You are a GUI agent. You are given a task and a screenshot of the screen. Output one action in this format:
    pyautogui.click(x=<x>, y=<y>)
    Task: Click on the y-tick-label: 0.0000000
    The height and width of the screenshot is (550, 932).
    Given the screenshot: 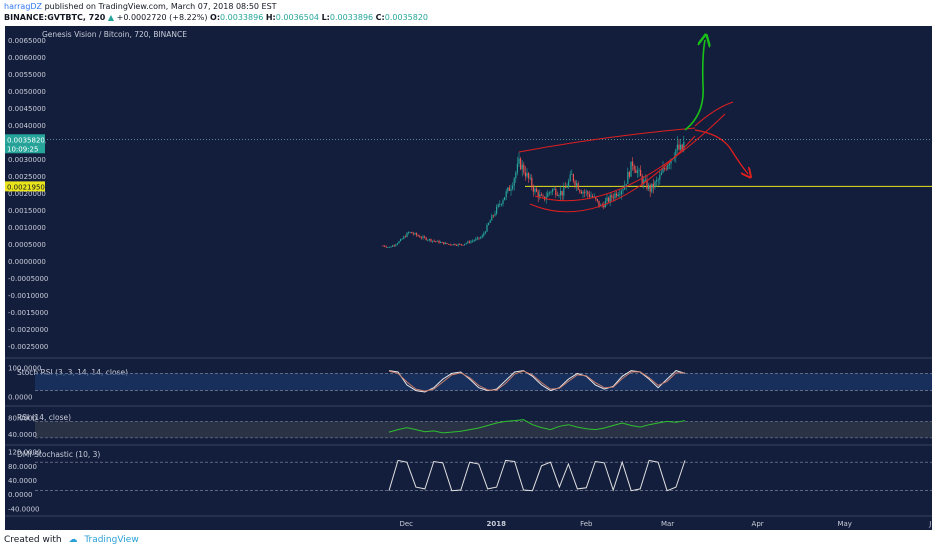 What is the action you would take?
    pyautogui.click(x=27, y=262)
    